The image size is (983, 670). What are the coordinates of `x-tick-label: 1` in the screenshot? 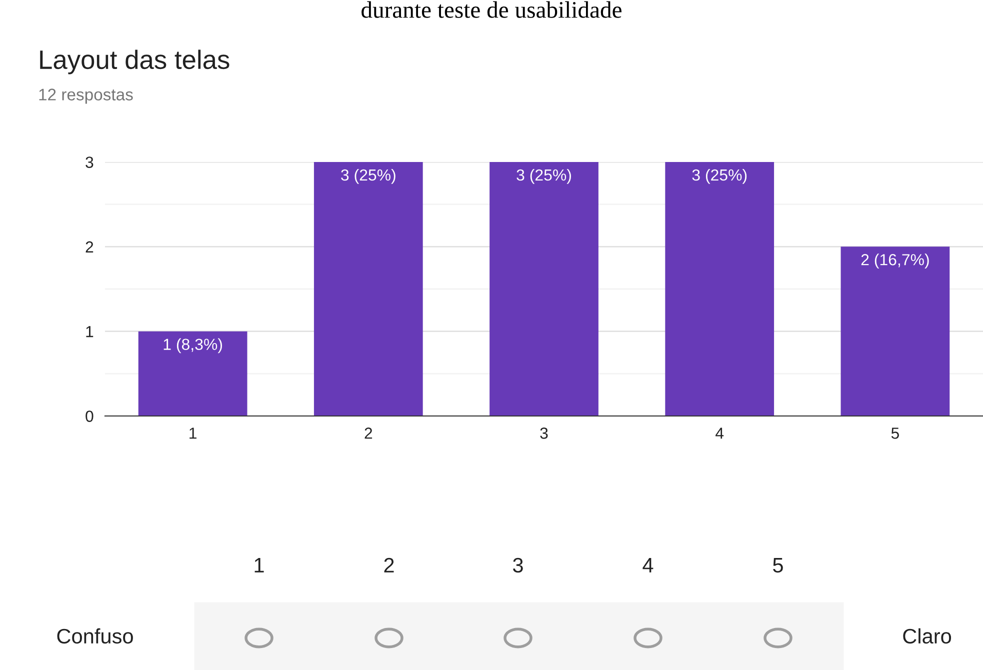 It's located at (193, 433).